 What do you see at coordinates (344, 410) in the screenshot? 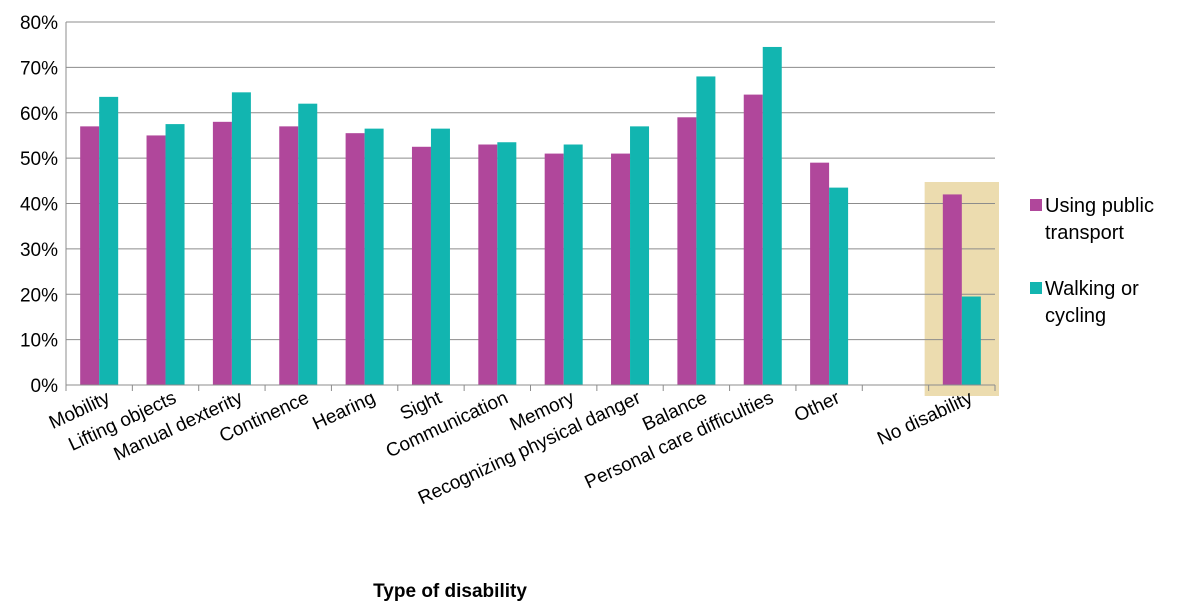
I see `x-tick-label: Hearing` at bounding box center [344, 410].